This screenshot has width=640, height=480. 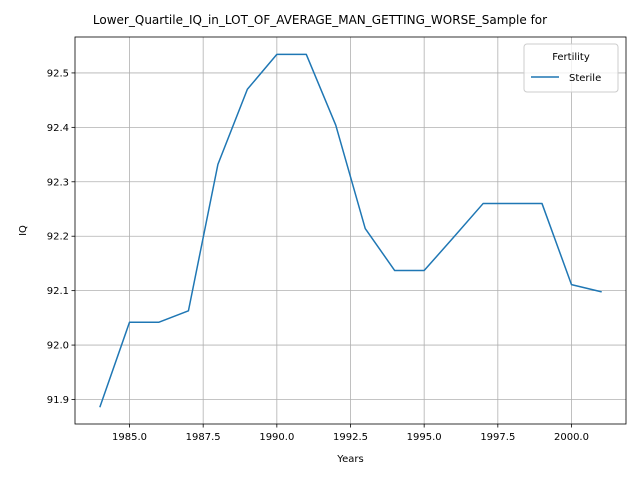 What do you see at coordinates (58, 237) in the screenshot?
I see `y-tick-label: 92.2` at bounding box center [58, 237].